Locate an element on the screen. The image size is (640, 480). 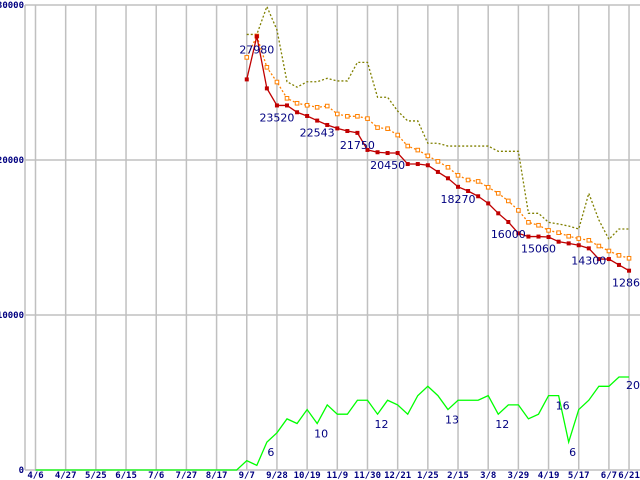
data-label: 10 is located at coordinates (321, 434).